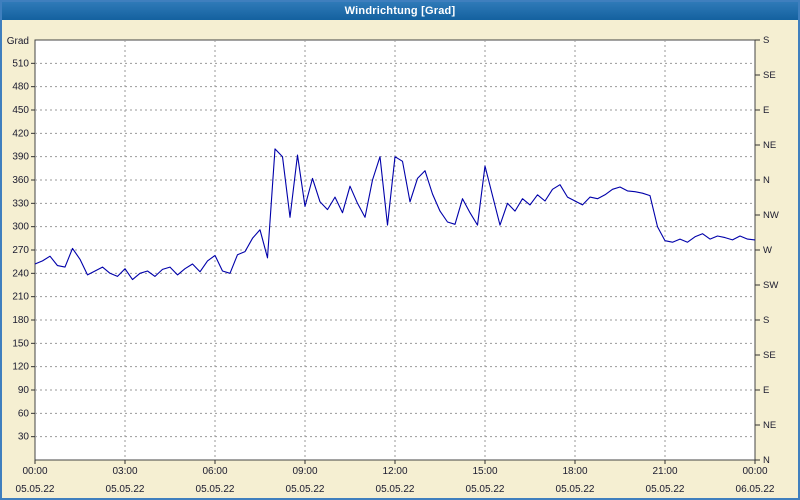 This screenshot has width=800, height=500. I want to click on compass-label: W, so click(767, 250).